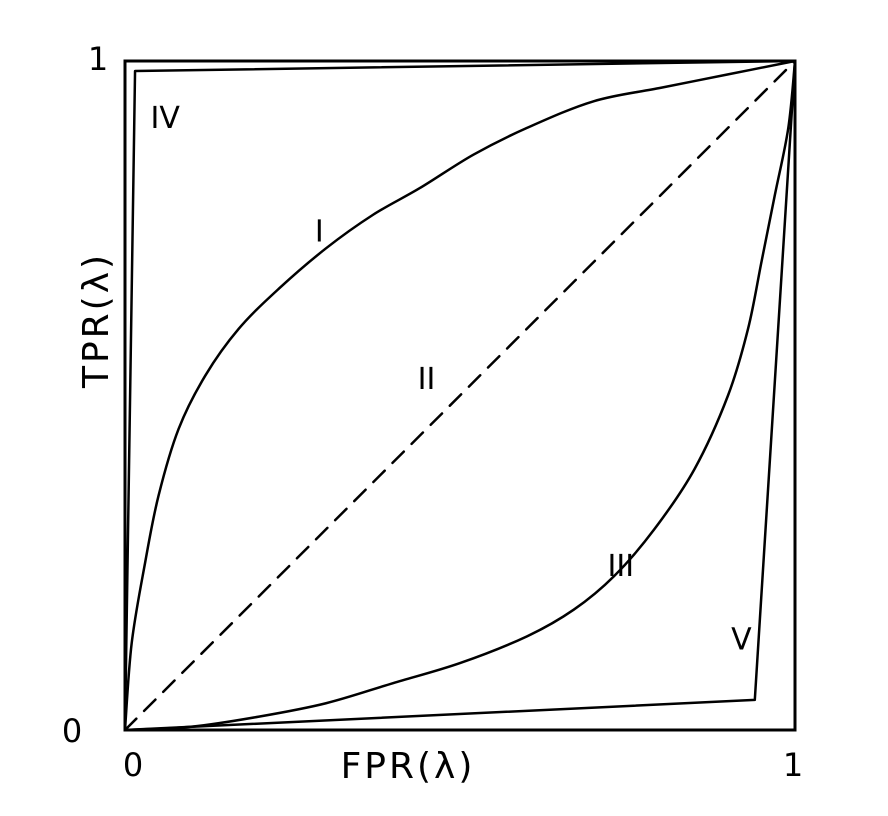  I want to click on series-label-ii: II, so click(427, 379).